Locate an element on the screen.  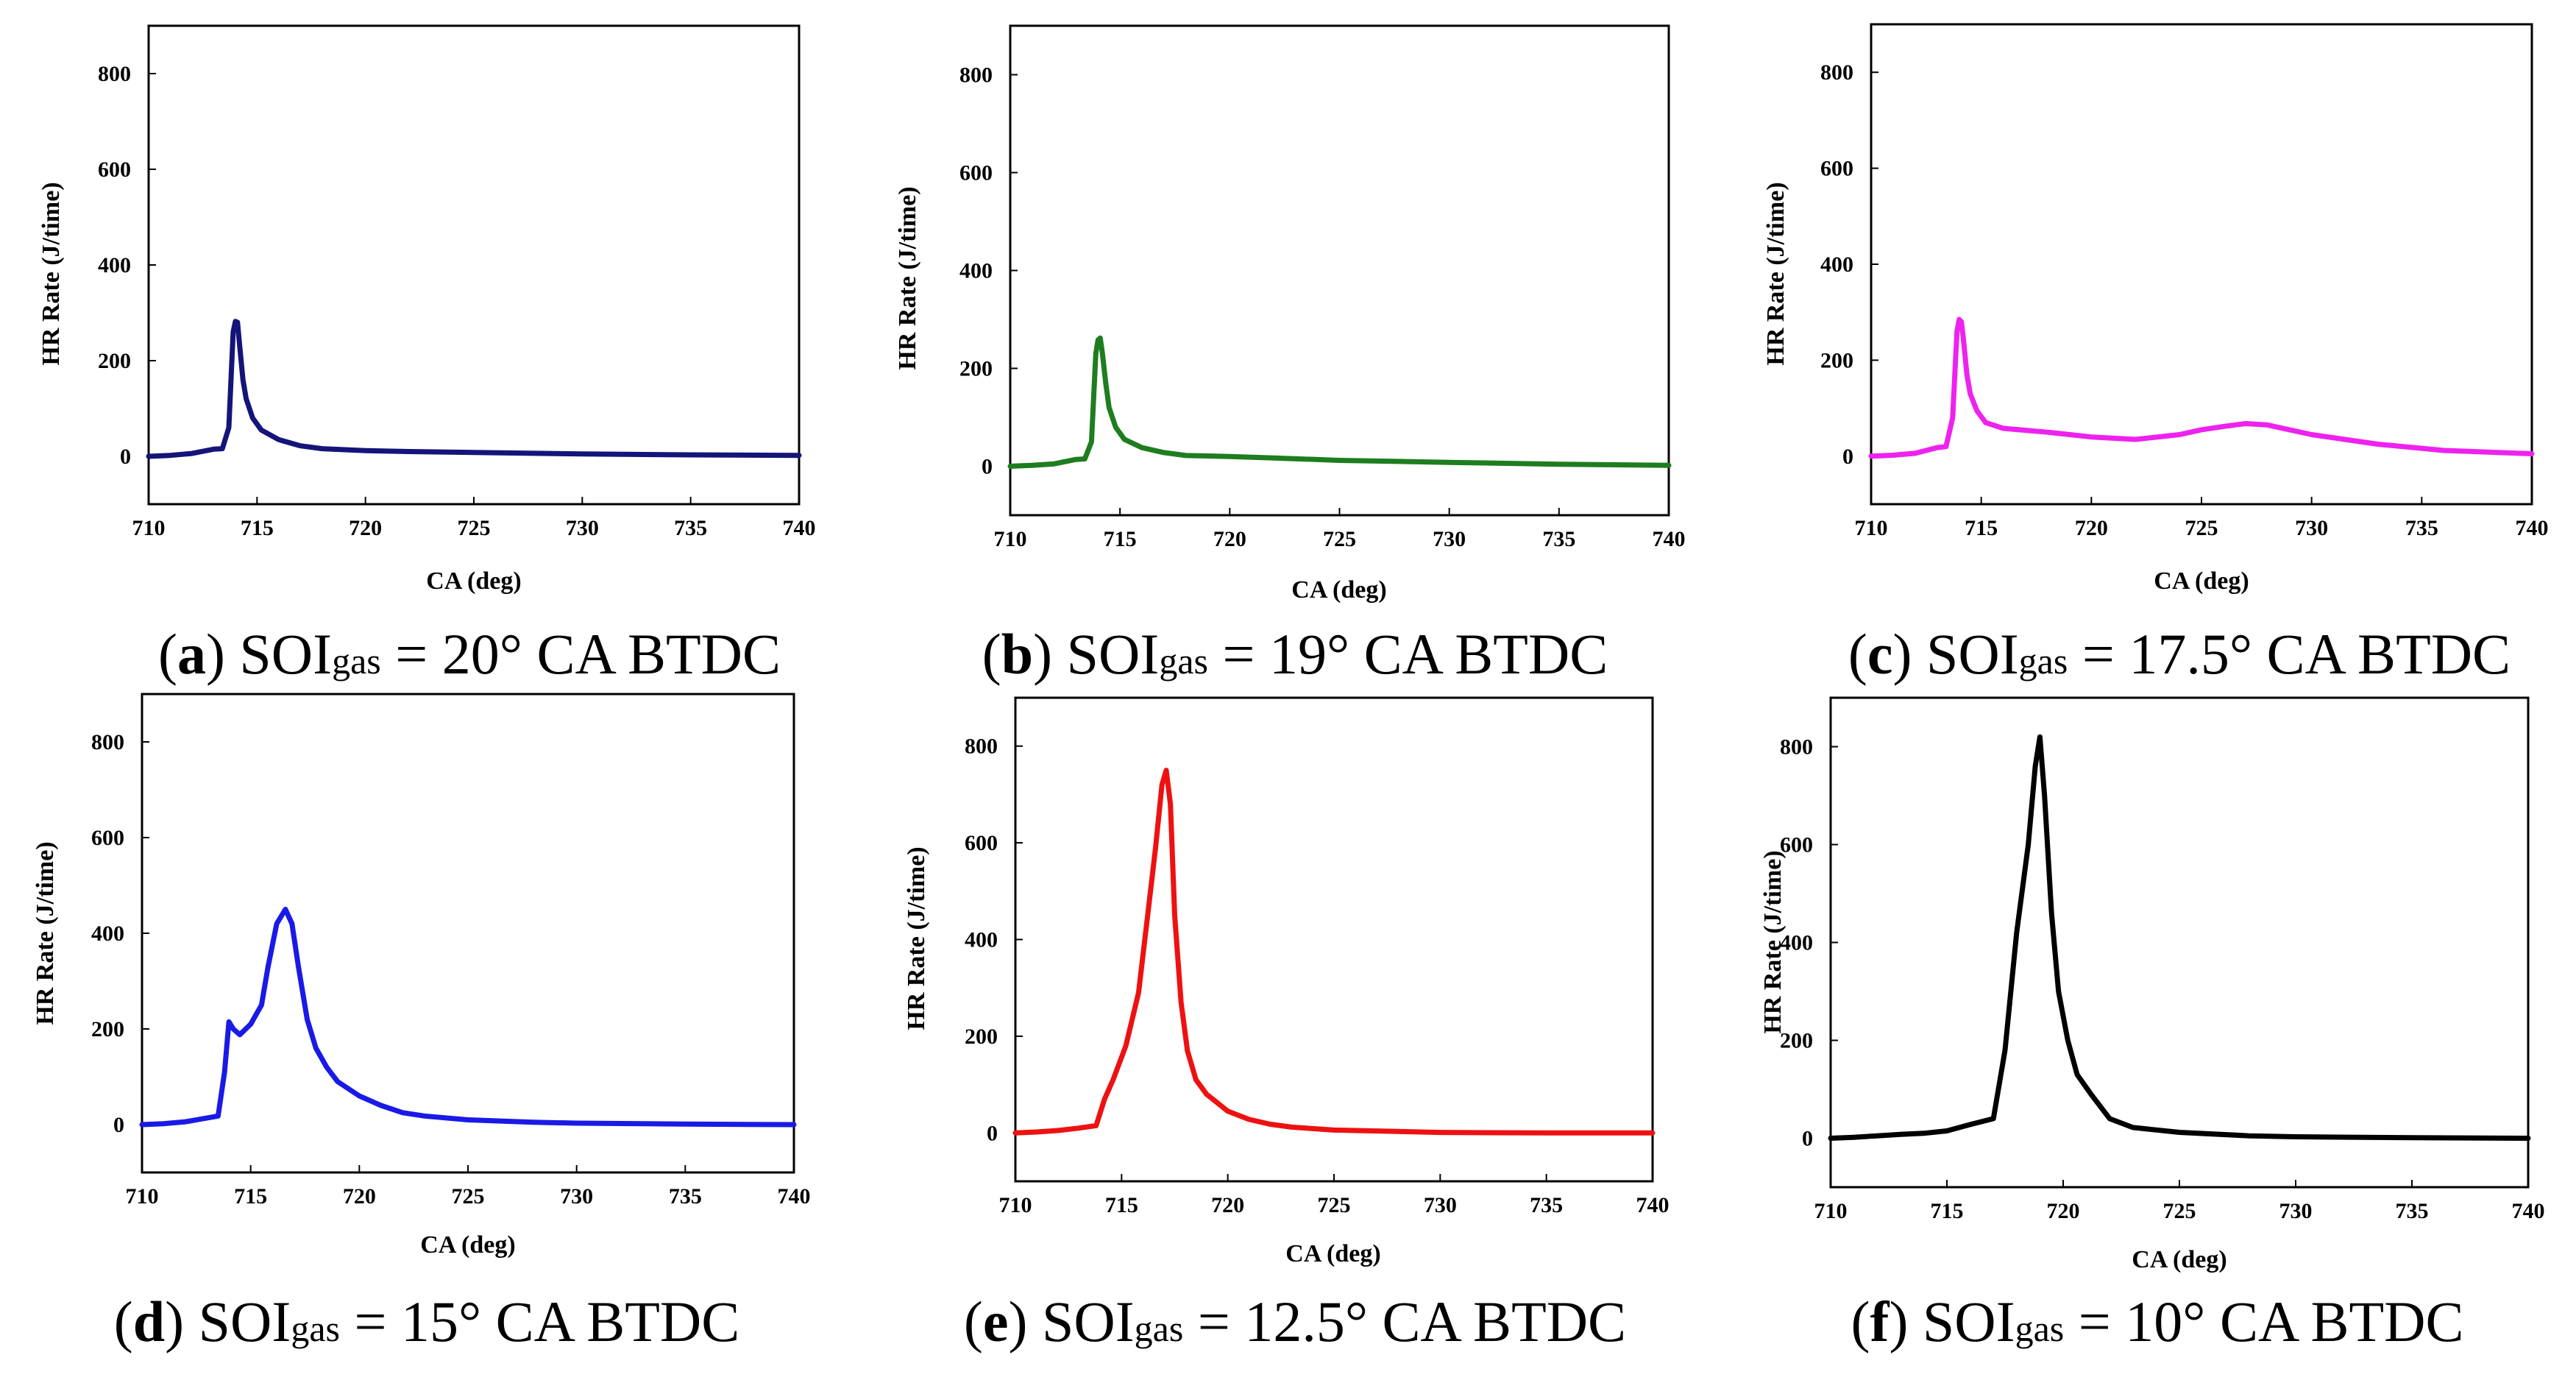
panel-caption: (b) SOIgas = 19° CA BTDC is located at coordinates (1295, 654).